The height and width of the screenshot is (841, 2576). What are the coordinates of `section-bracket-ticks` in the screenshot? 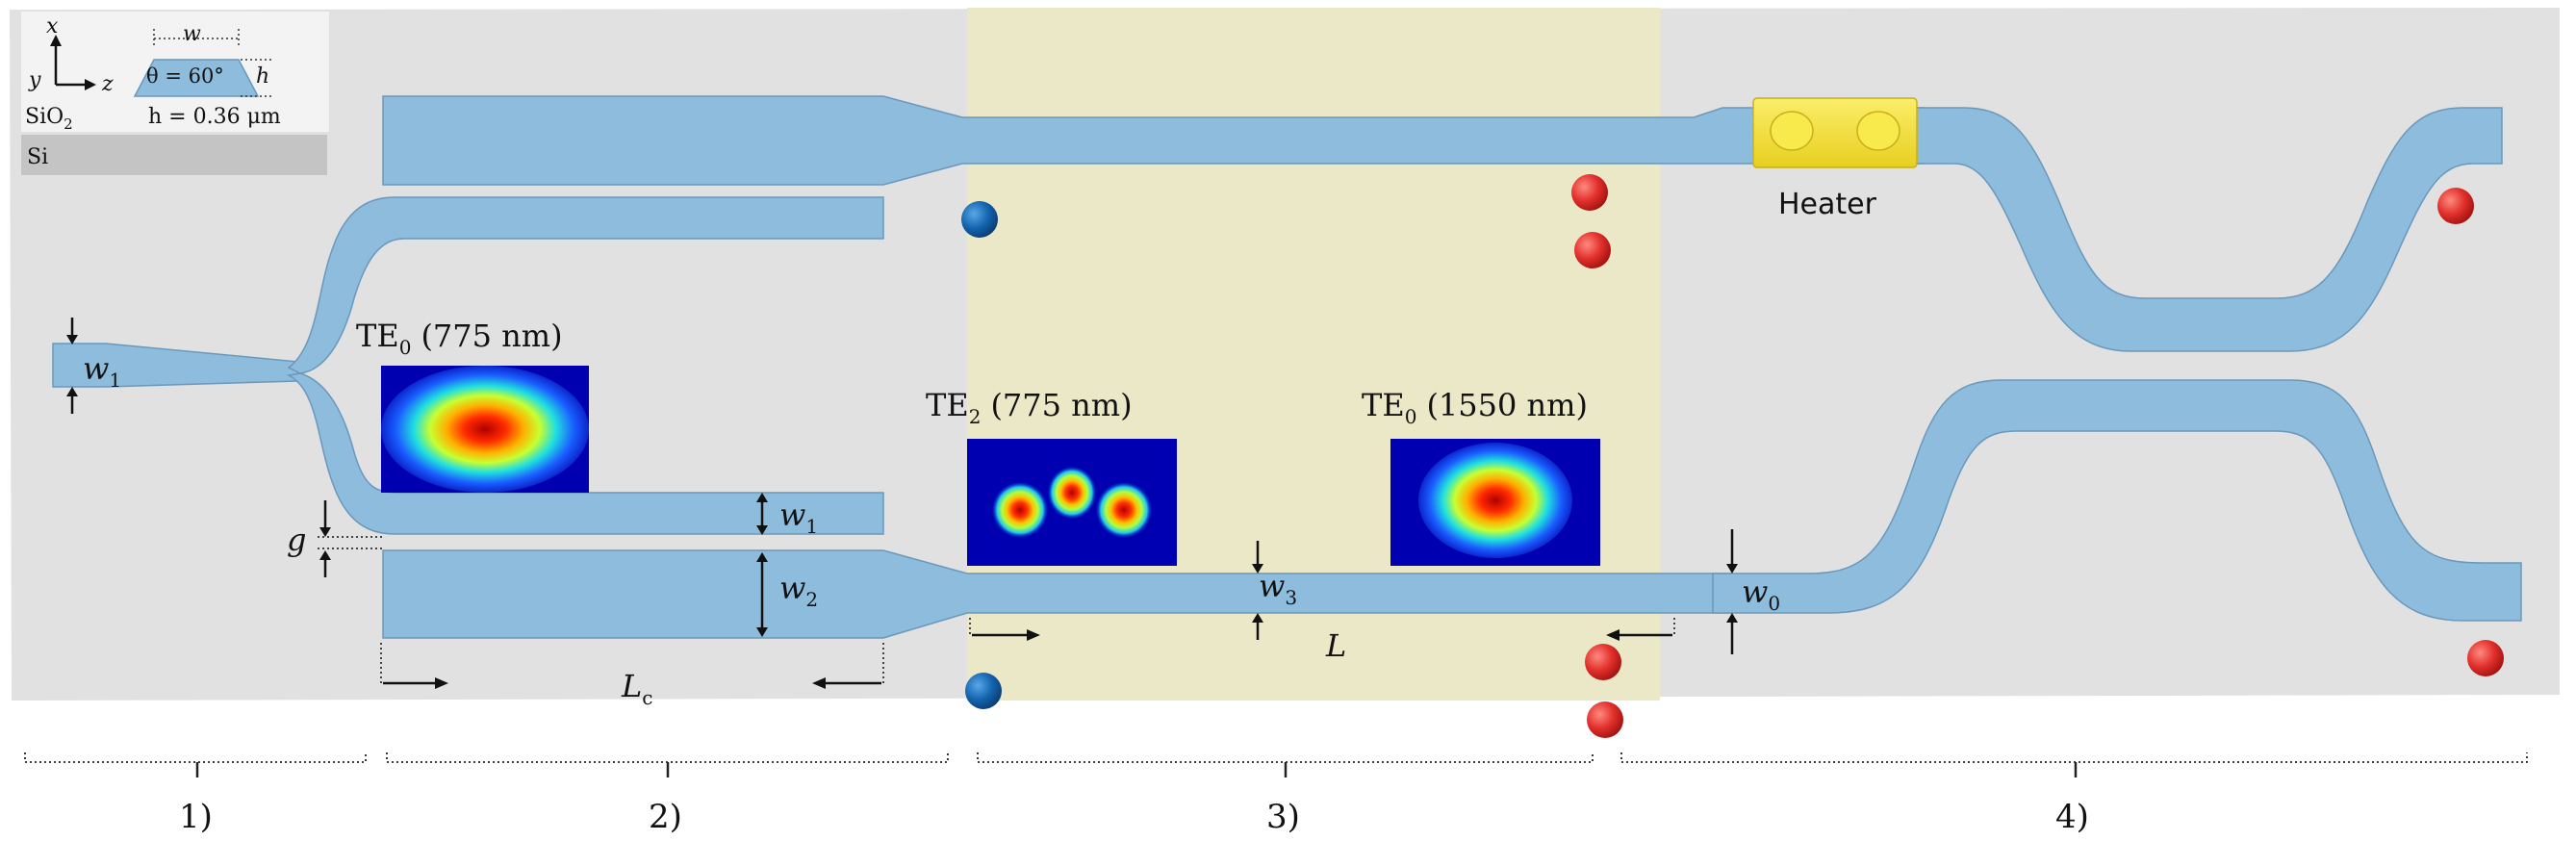 It's located at (1136, 769).